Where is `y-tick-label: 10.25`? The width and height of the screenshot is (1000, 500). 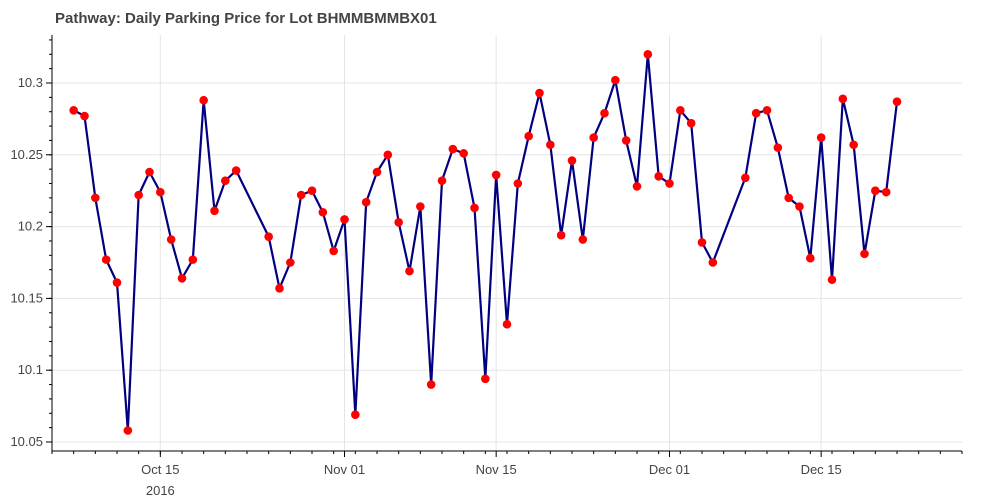 y-tick-label: 10.25 is located at coordinates (26, 154).